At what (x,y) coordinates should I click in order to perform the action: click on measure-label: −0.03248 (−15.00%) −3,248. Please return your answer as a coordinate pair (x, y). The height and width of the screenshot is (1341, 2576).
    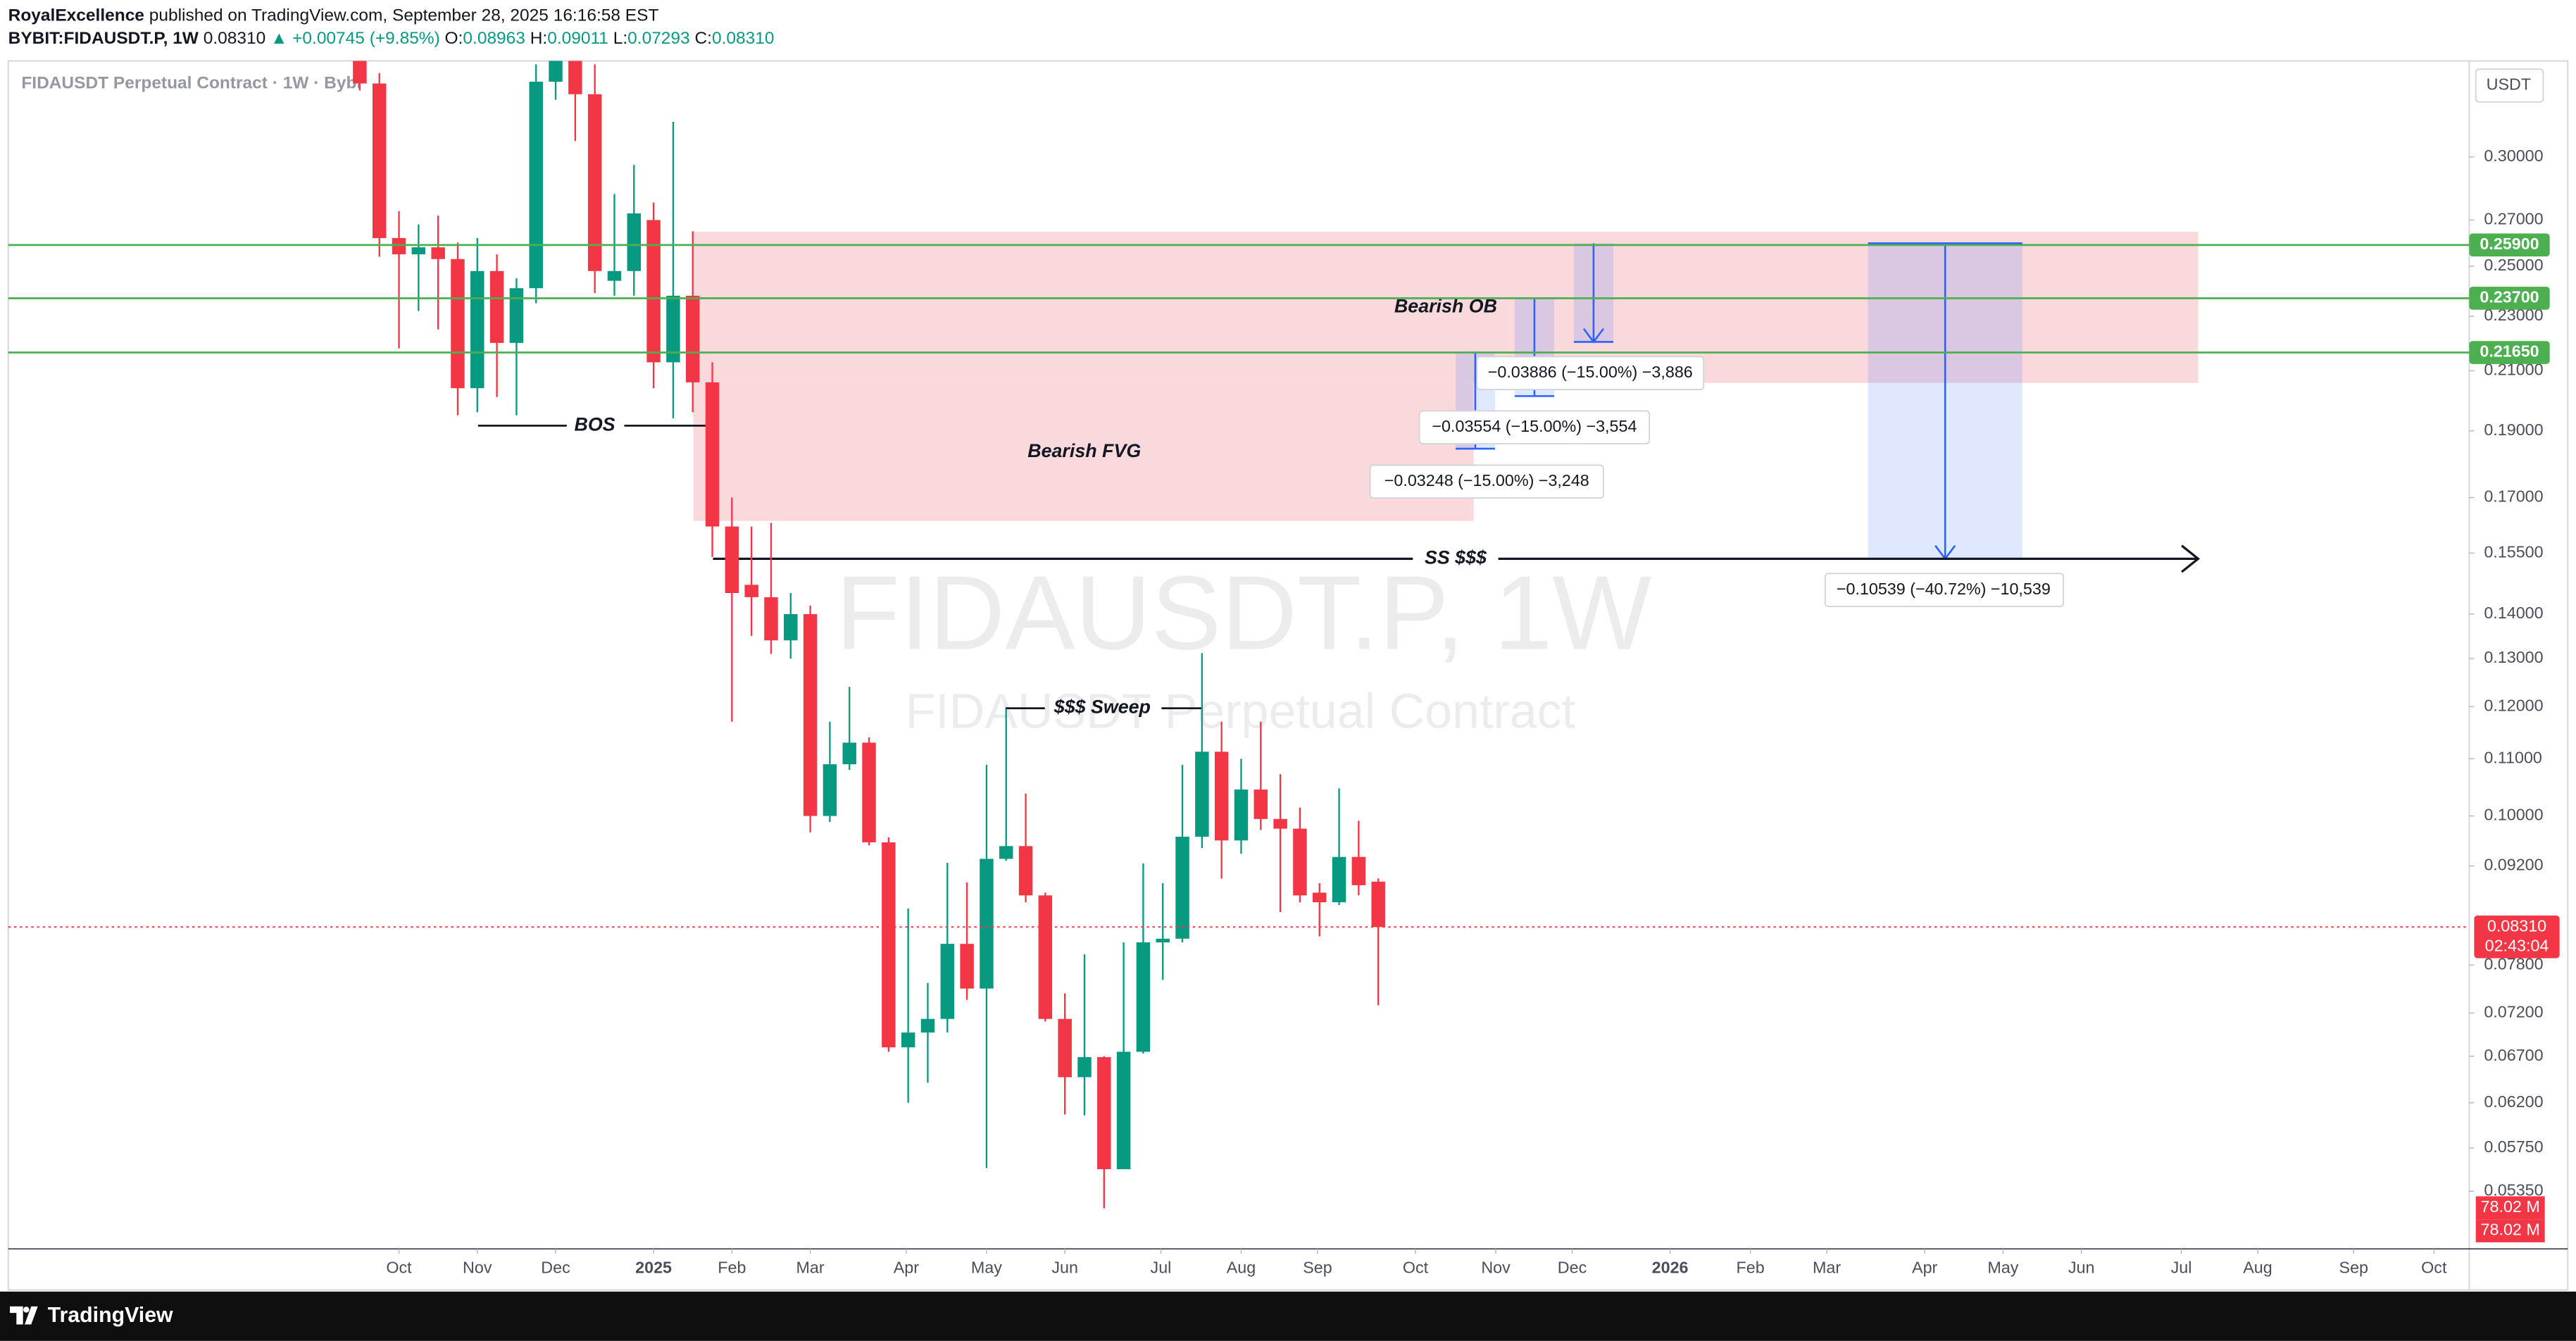
    Looking at the image, I should click on (1486, 480).